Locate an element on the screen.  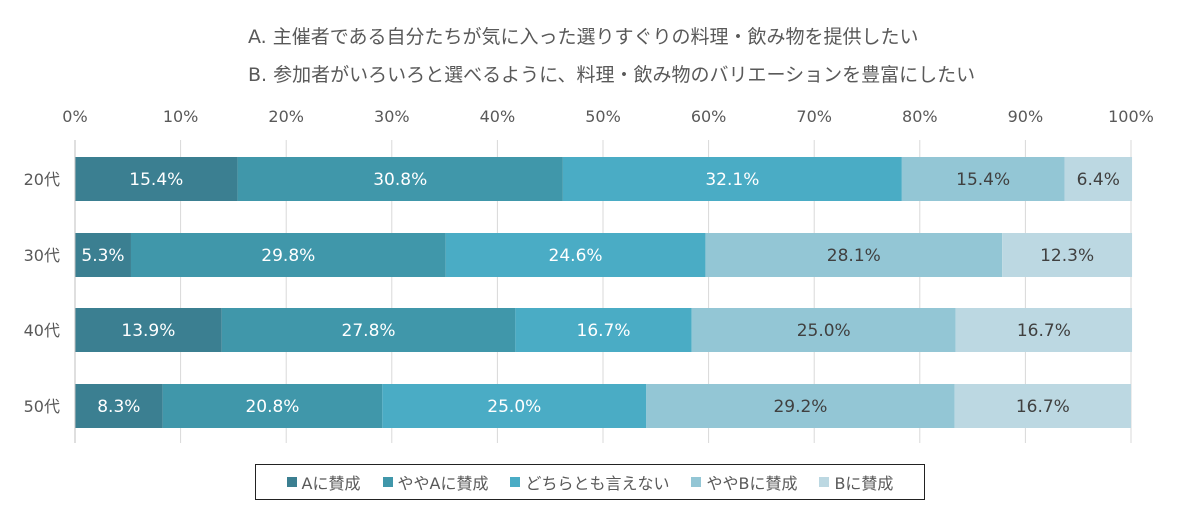
data-label: 29.8% is located at coordinates (288, 256).